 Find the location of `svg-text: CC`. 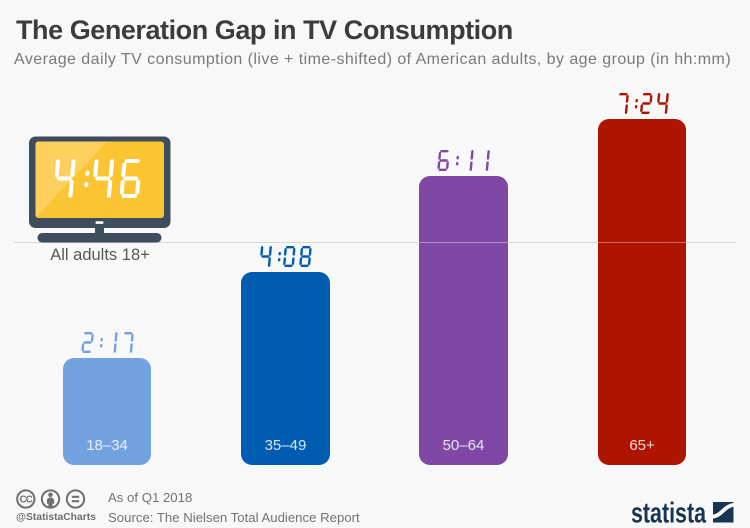

svg-text: CC is located at coordinates (26, 499).